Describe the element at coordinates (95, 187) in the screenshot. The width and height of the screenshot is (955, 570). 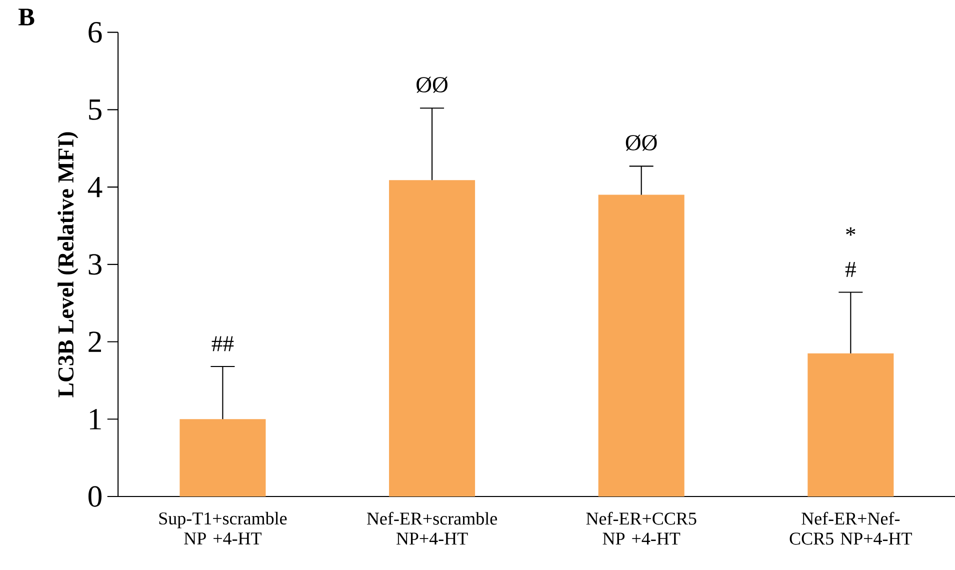
I see `y-tick-label: 4` at that location.